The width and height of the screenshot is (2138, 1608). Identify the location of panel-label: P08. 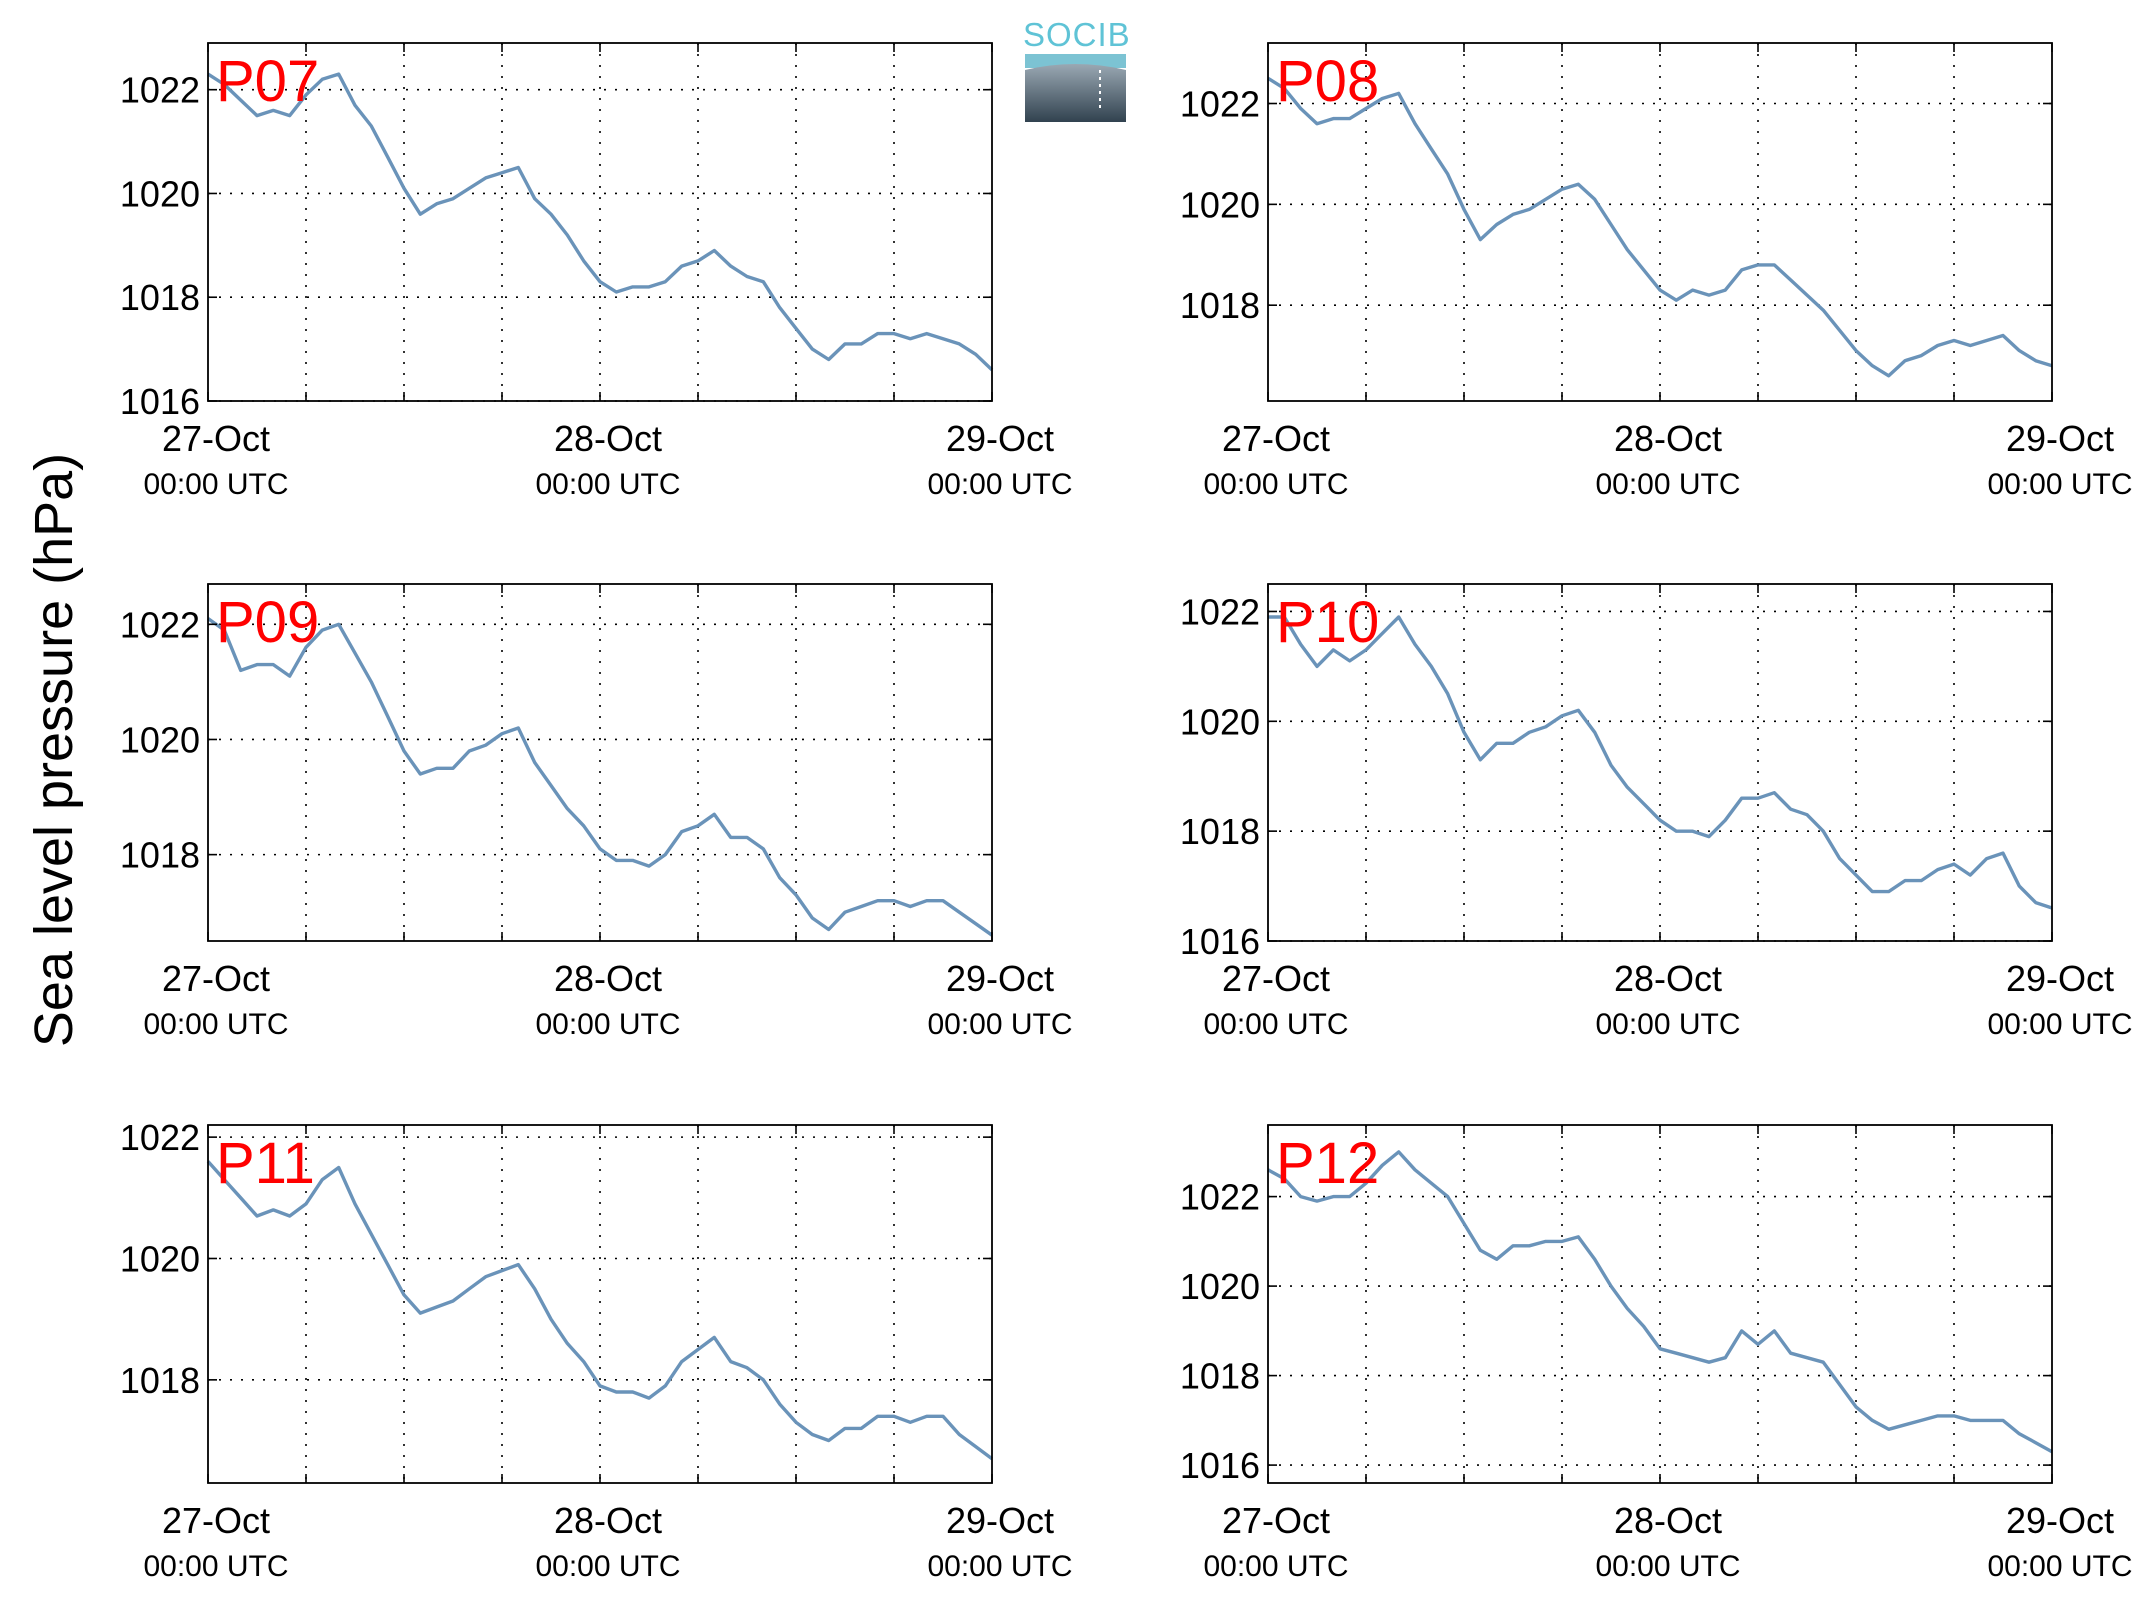
(1327, 81).